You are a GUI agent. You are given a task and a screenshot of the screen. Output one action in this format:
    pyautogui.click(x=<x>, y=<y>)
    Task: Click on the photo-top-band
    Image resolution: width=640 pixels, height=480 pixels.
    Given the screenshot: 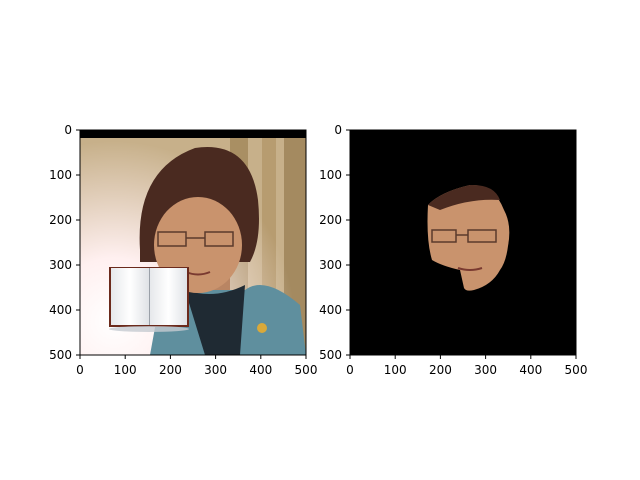 What is the action you would take?
    pyautogui.click(x=193, y=134)
    